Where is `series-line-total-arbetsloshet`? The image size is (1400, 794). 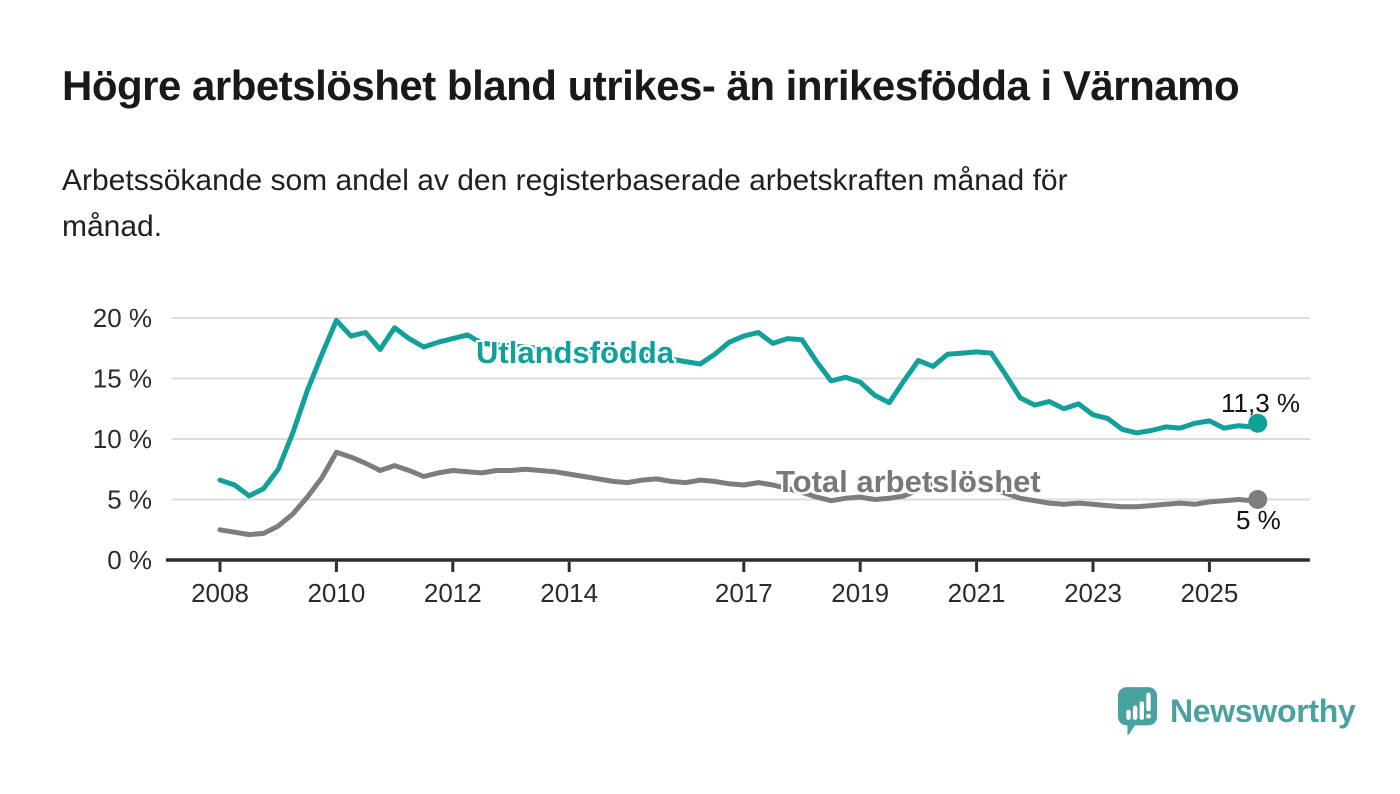
series-line-total-arbetsloshet is located at coordinates (739, 493).